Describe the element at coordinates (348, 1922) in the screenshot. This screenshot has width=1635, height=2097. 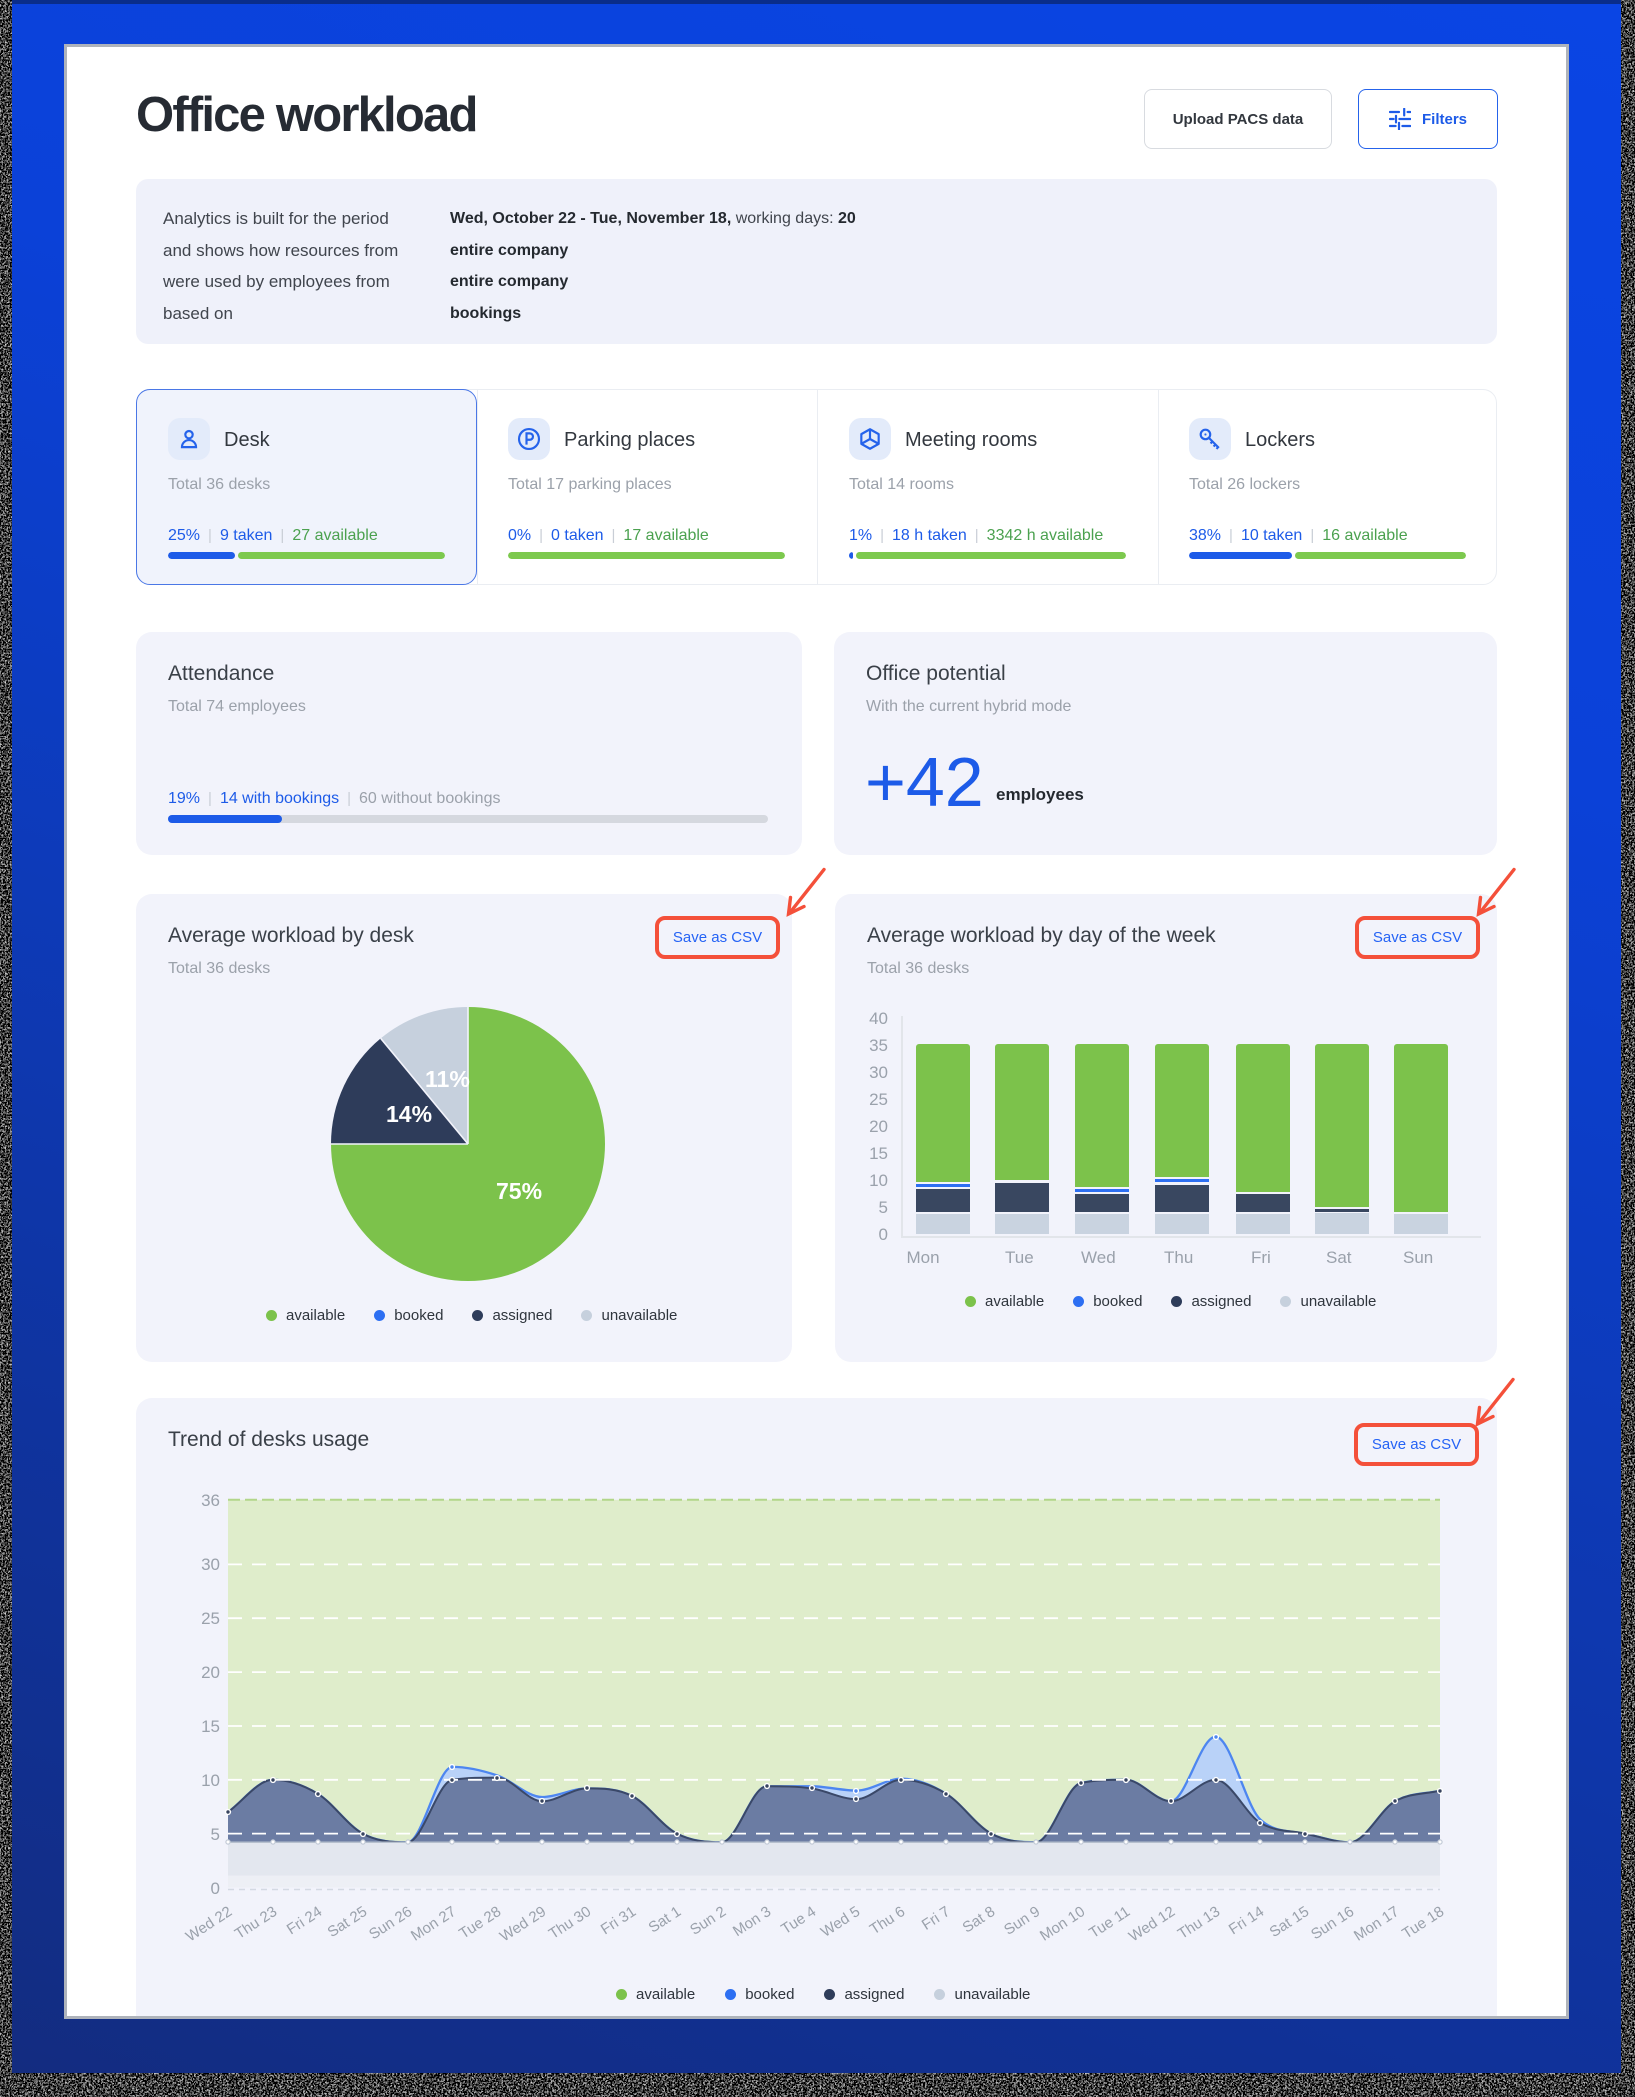
I see `svg-text: Sat 25` at that location.